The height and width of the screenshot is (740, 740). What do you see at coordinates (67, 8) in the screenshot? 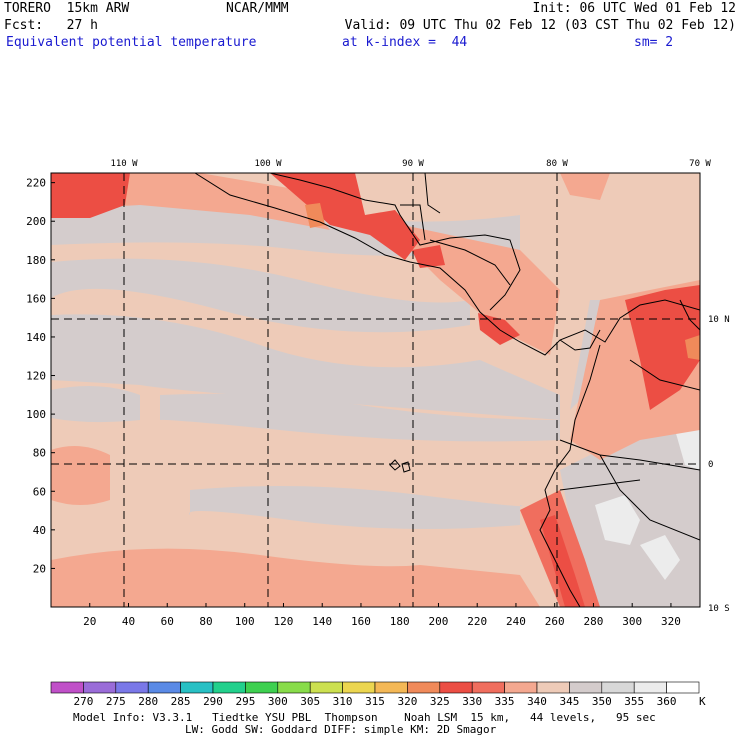
I see `model-name: TORERO 15km ARW` at bounding box center [67, 8].